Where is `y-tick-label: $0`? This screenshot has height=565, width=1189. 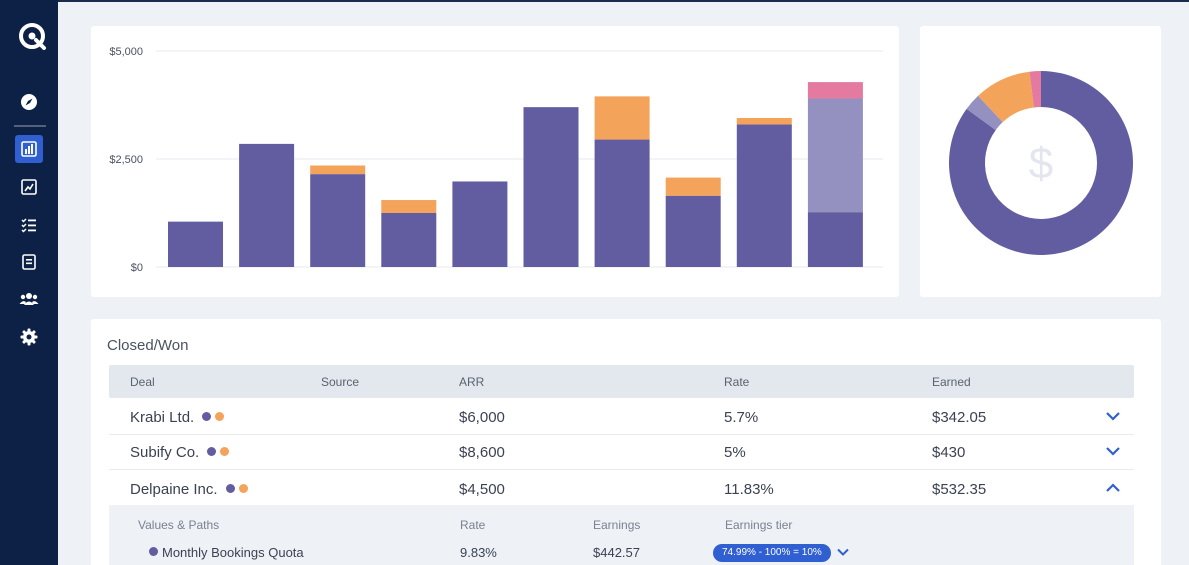 y-tick-label: $0 is located at coordinates (137, 268).